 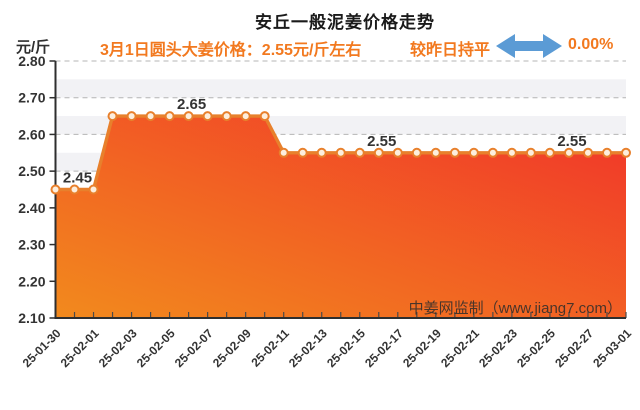 What do you see at coordinates (498, 348) in the screenshot?
I see `x-axis-label: 25-02-23` at bounding box center [498, 348].